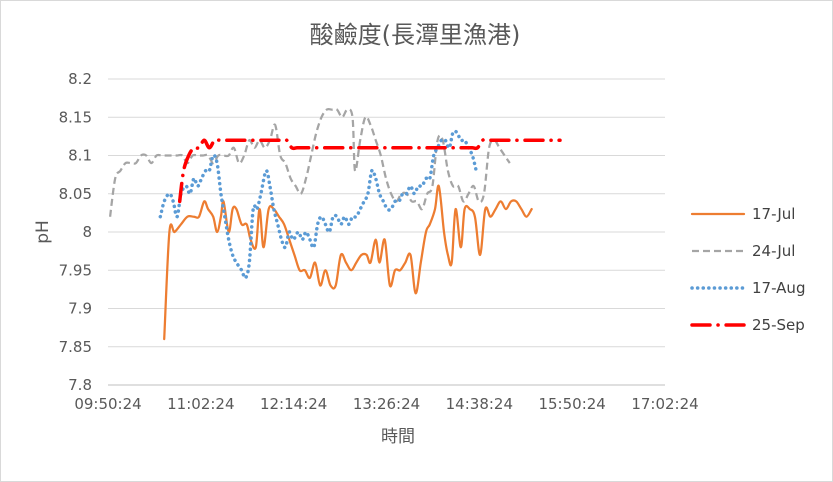  Describe the element at coordinates (87, 232) in the screenshot. I see `y-tick-label: 8` at that location.